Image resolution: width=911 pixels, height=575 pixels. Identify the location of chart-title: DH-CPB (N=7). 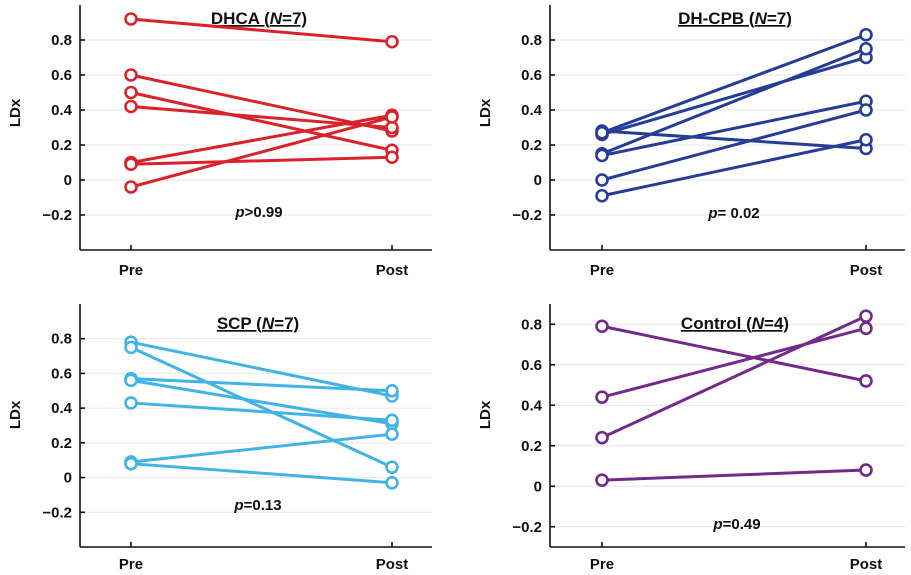
(735, 18).